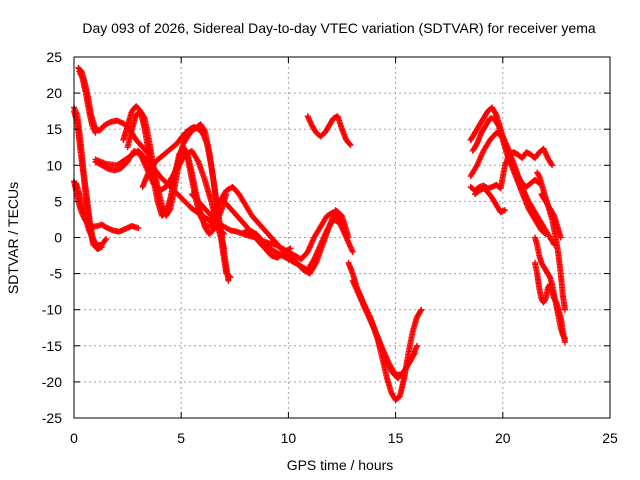 The image size is (640, 480). I want to click on x-tick-label: 5, so click(181, 438).